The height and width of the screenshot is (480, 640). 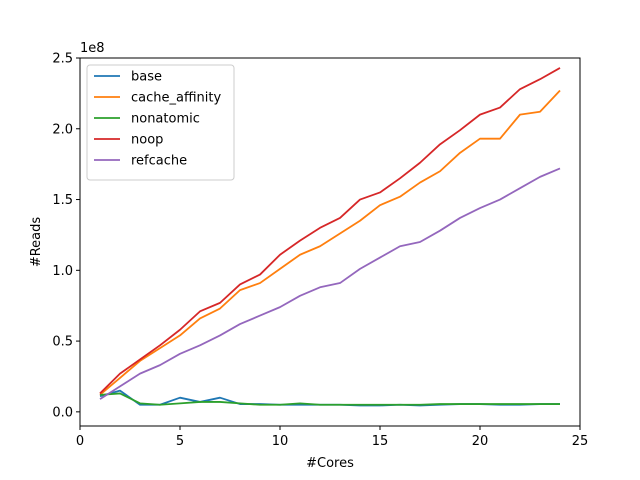 I want to click on legend: base cache_affinity nonatomic noop refcache, so click(x=160, y=122).